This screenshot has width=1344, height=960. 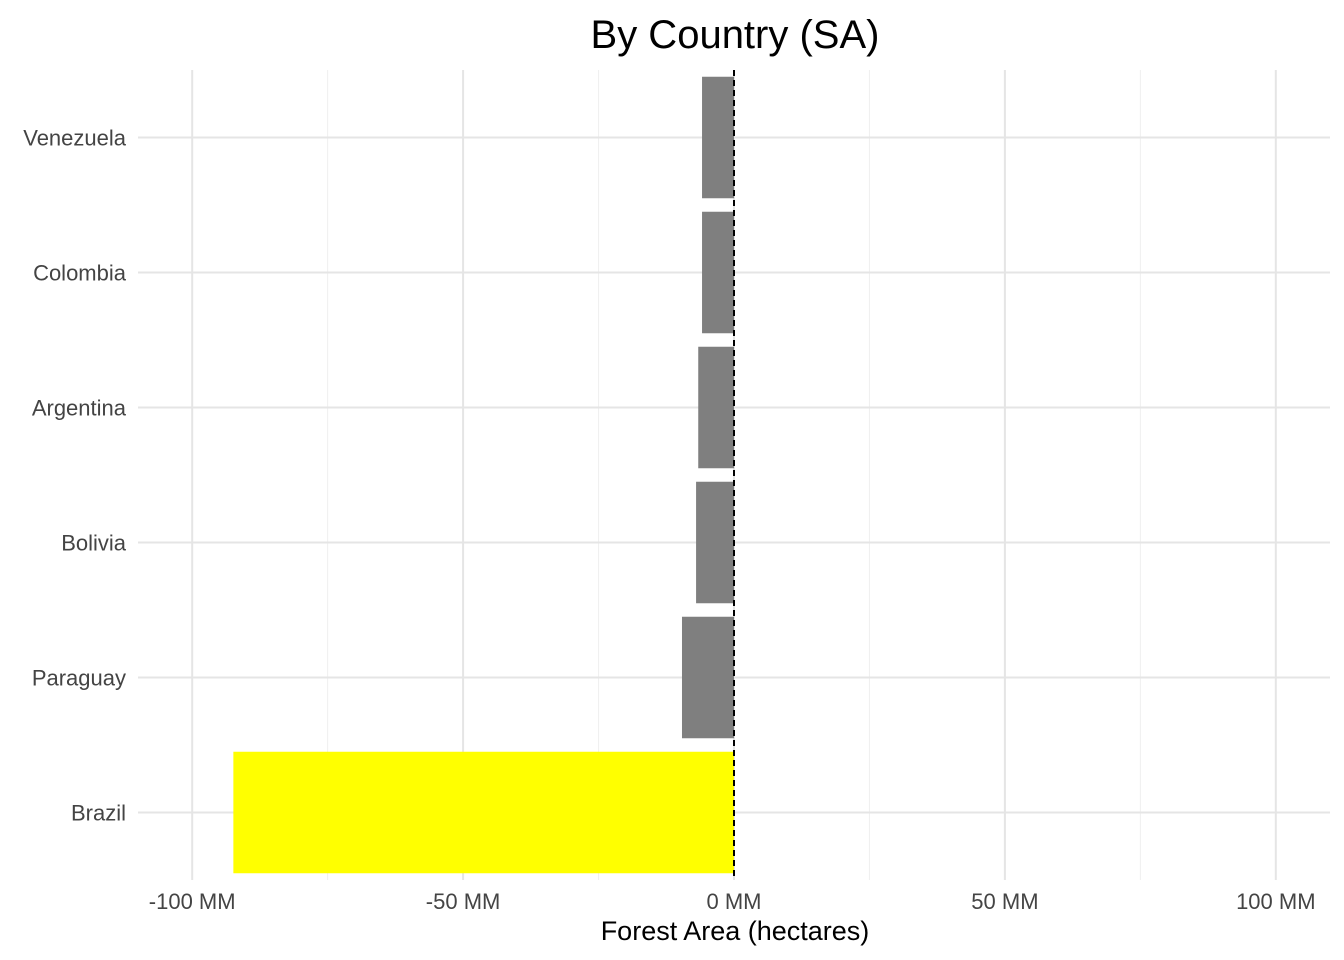 What do you see at coordinates (192, 901) in the screenshot?
I see `x-tick-label: -100 MM` at bounding box center [192, 901].